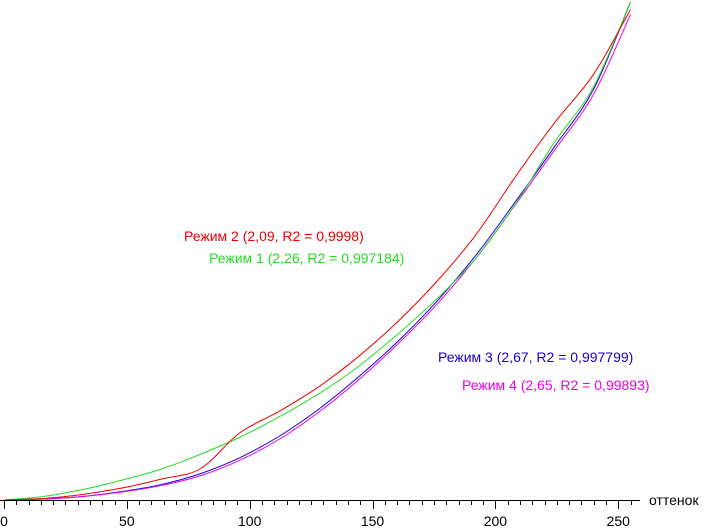  What do you see at coordinates (619, 521) in the screenshot?
I see `x-tick-label: 250` at bounding box center [619, 521].